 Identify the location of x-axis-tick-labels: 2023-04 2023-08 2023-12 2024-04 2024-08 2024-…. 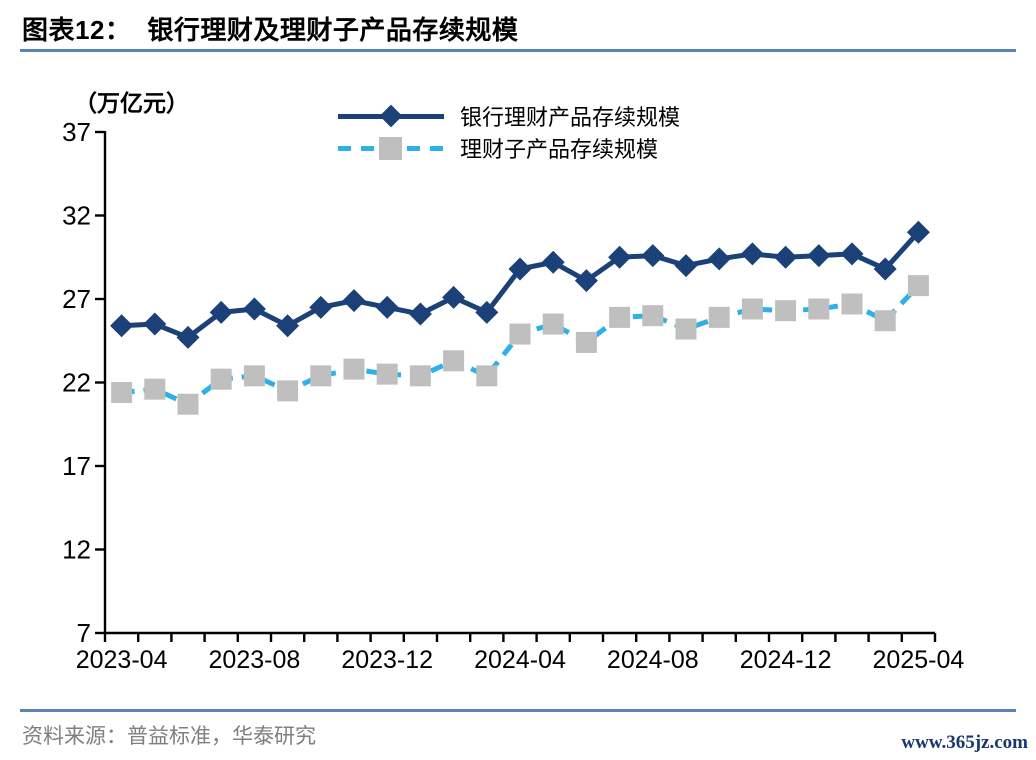
(520, 660).